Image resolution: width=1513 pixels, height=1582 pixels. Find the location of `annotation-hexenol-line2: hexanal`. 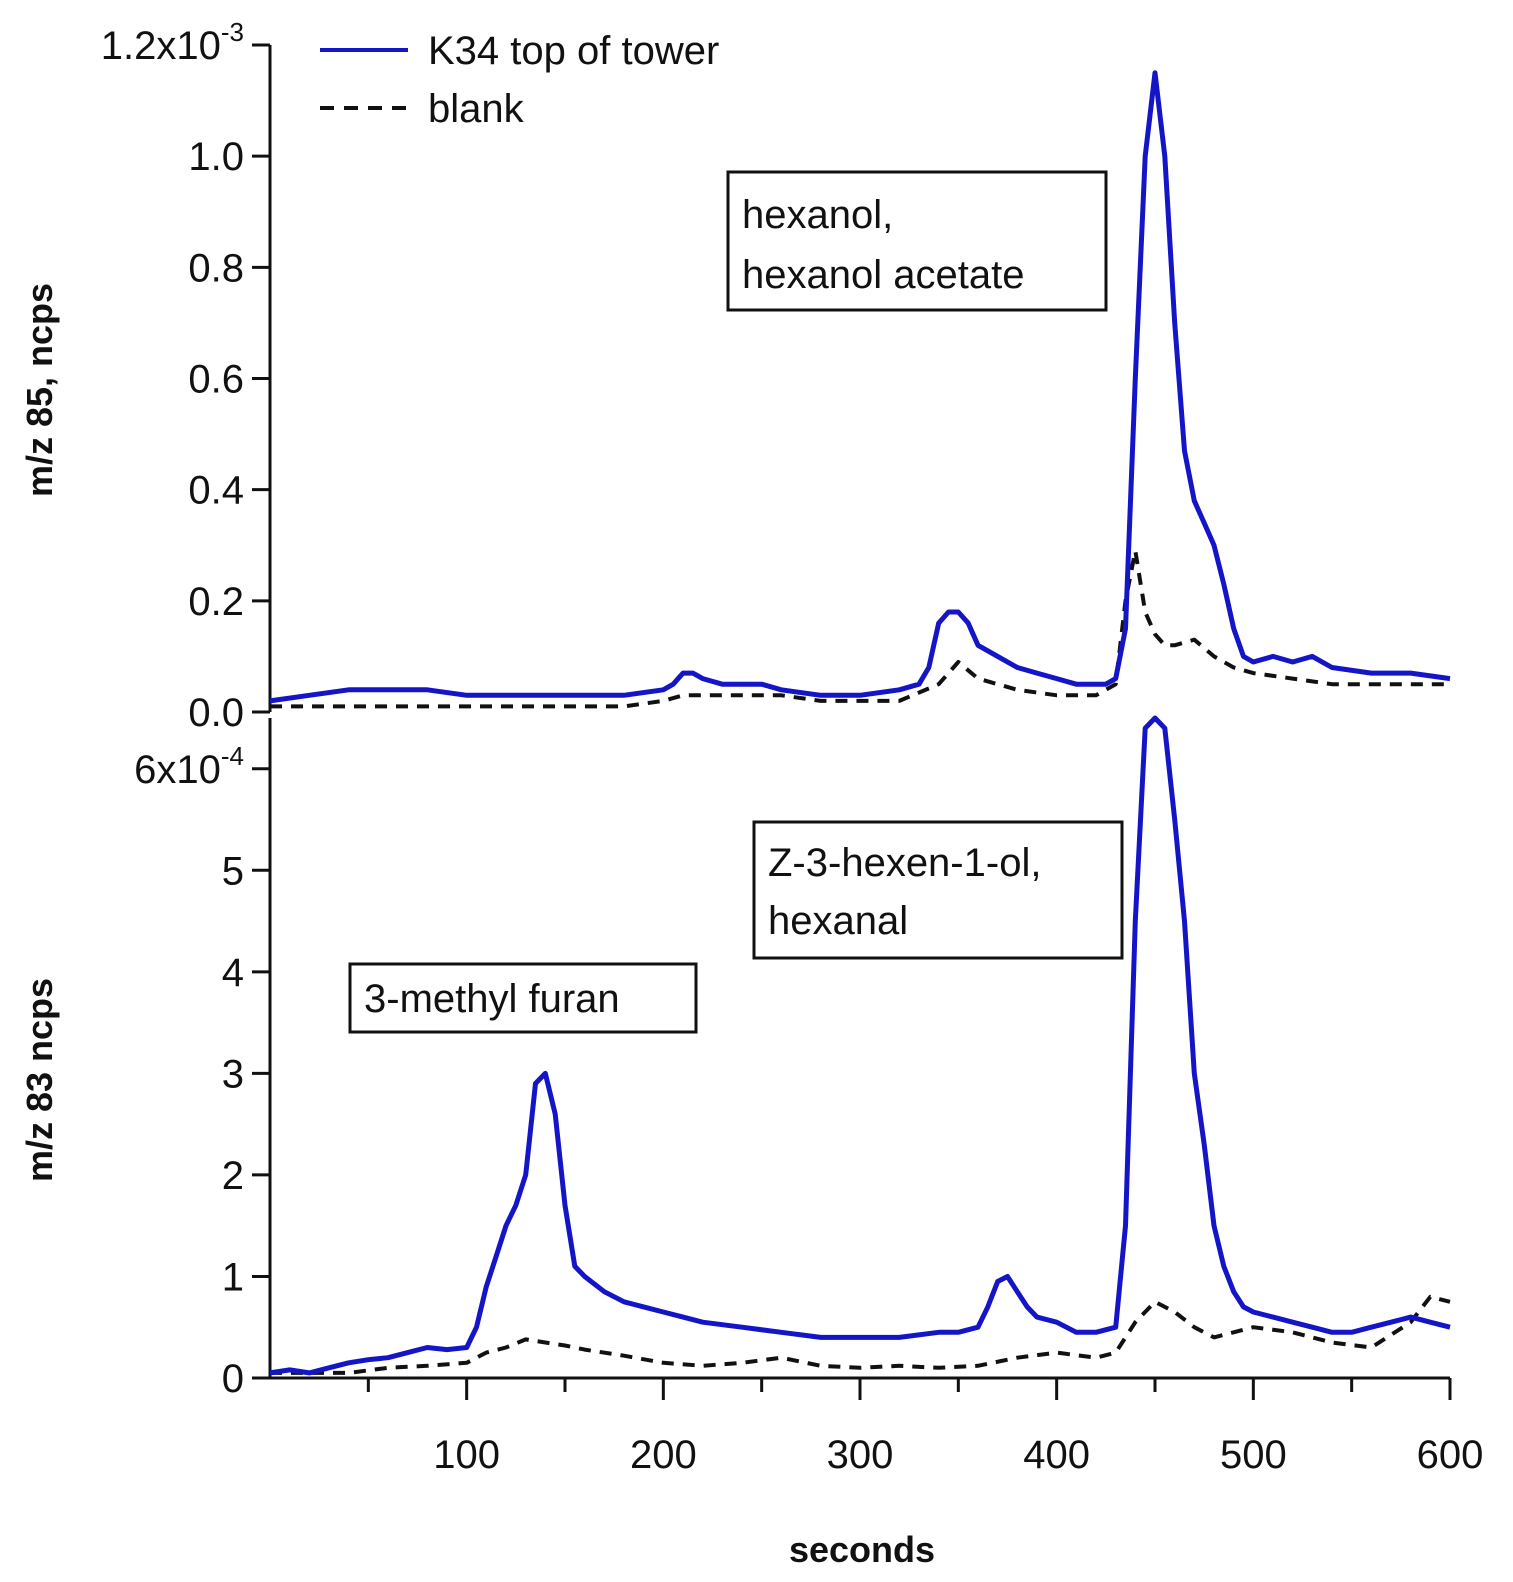

annotation-hexenol-line2: hexanal is located at coordinates (838, 921).